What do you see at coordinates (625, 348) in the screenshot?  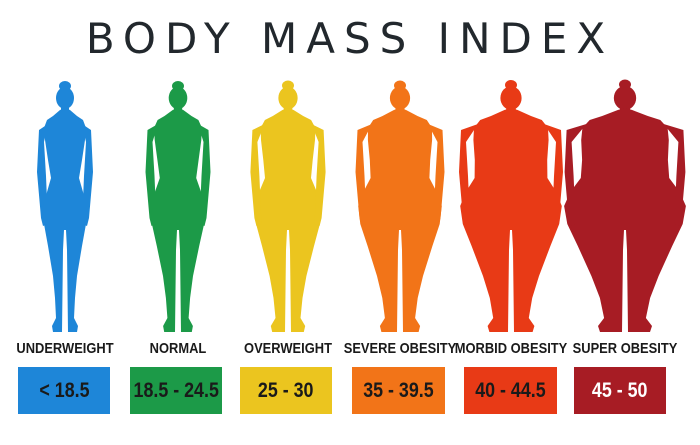 I see `category-label-super-obesity: SUPER OBESITY` at bounding box center [625, 348].